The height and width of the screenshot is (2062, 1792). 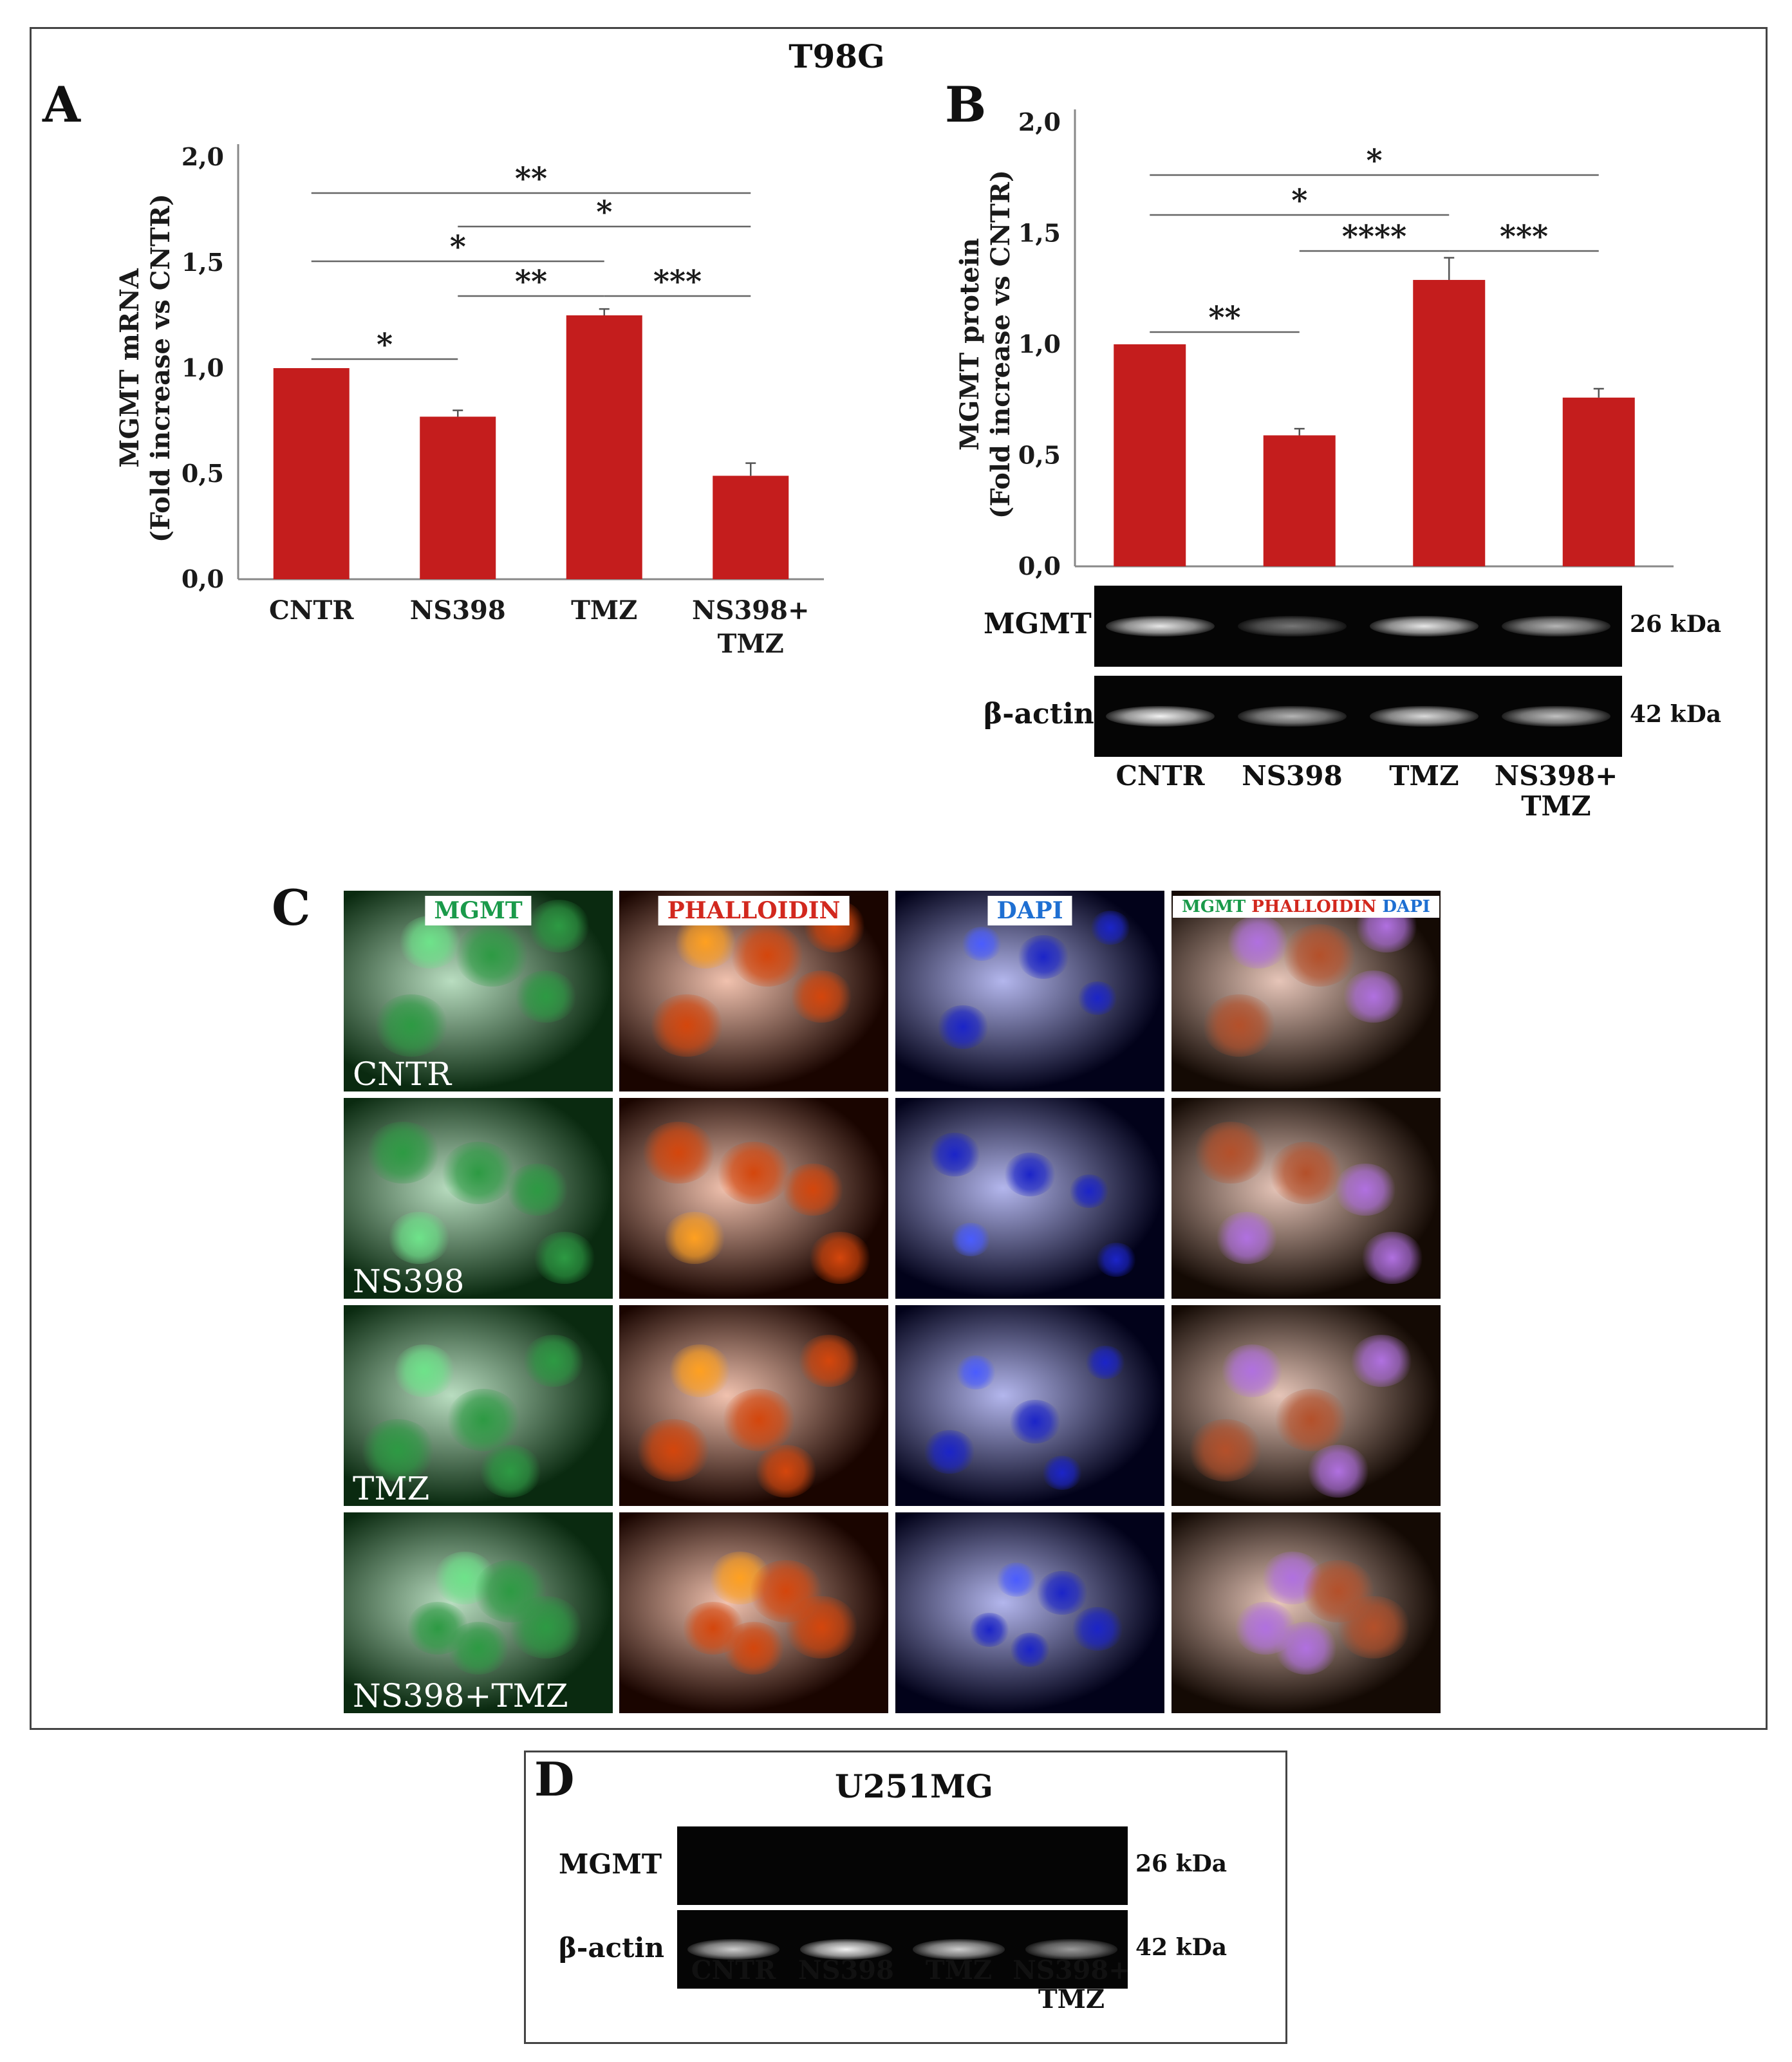 I want to click on y-tick-label: 1,0, so click(x=1039, y=344).